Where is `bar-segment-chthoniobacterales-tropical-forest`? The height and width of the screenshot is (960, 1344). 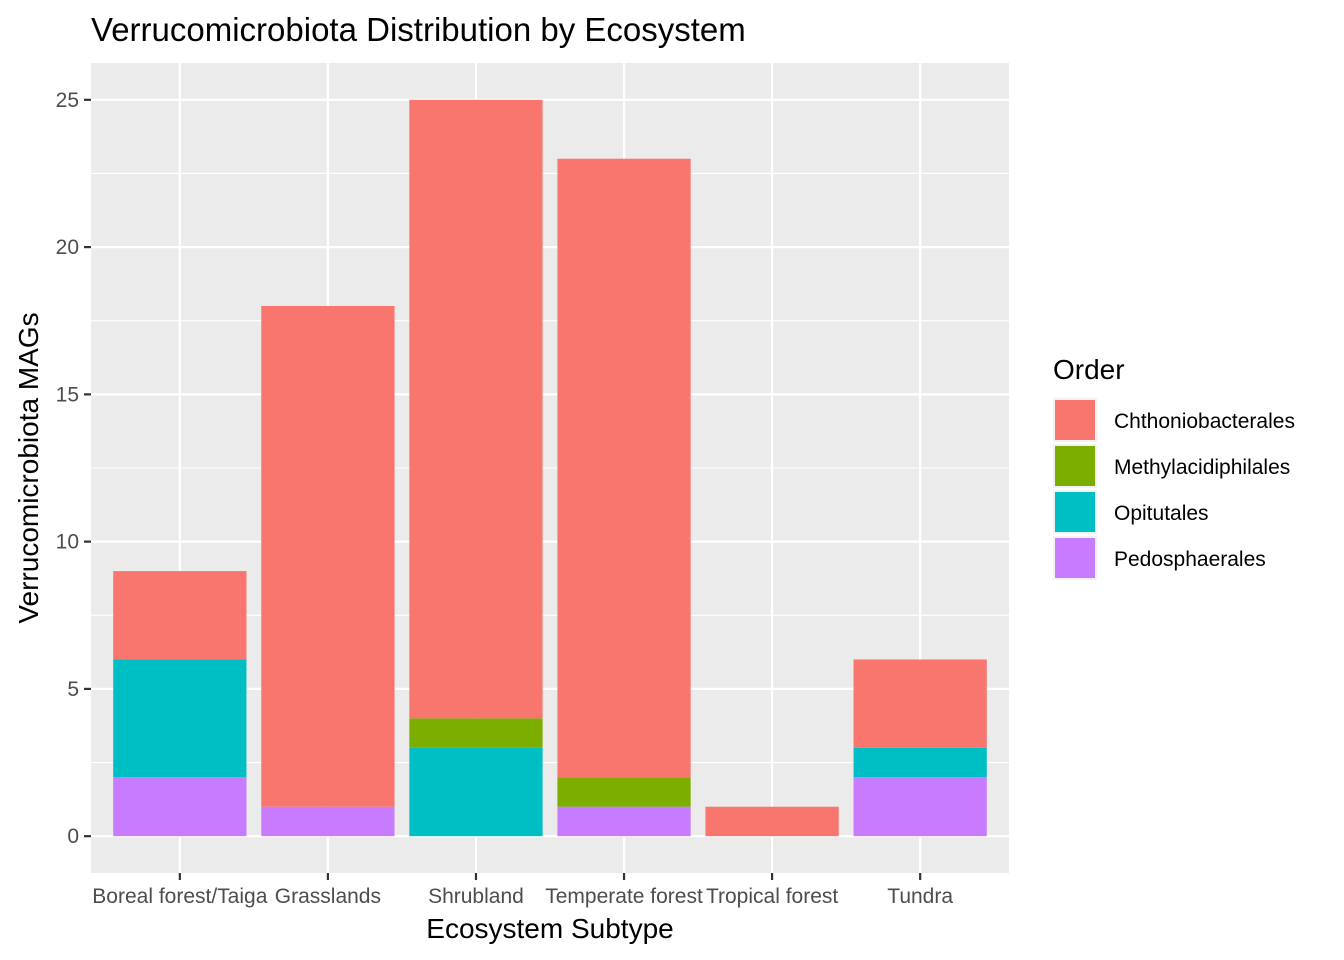 bar-segment-chthoniobacterales-tropical-forest is located at coordinates (772, 821).